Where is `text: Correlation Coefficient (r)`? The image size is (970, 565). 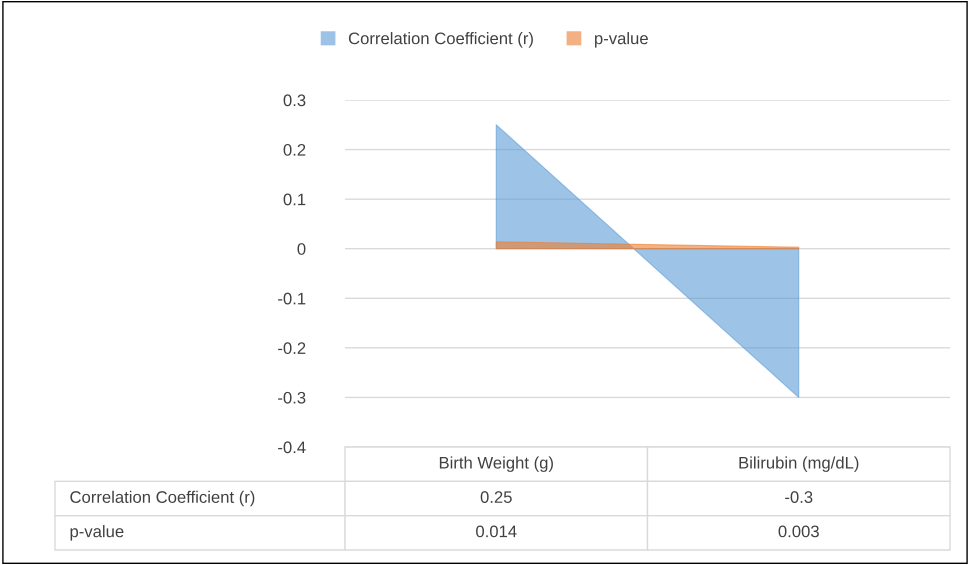 text: Correlation Coefficient (r) is located at coordinates (162, 498).